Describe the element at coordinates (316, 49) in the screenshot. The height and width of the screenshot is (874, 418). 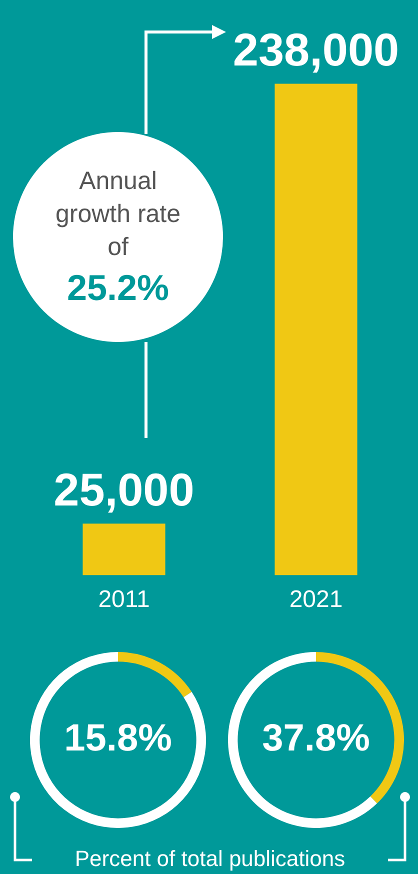
I see `data-label: 238,000` at that location.